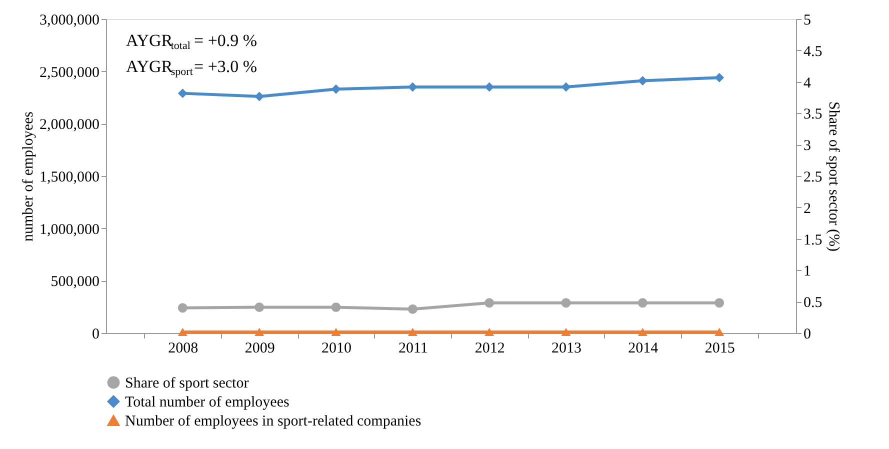 The image size is (889, 449). I want to click on y-tick-label: 3,000,000, so click(70, 20).